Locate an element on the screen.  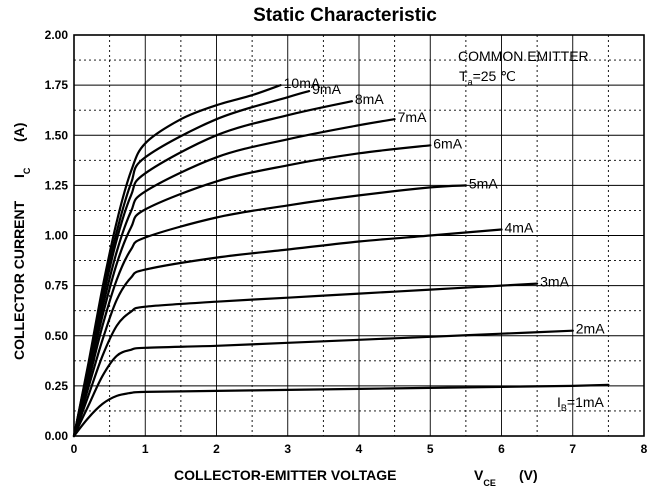
y-axis-label: COLLECTOR CURRENT is located at coordinates (19, 280).